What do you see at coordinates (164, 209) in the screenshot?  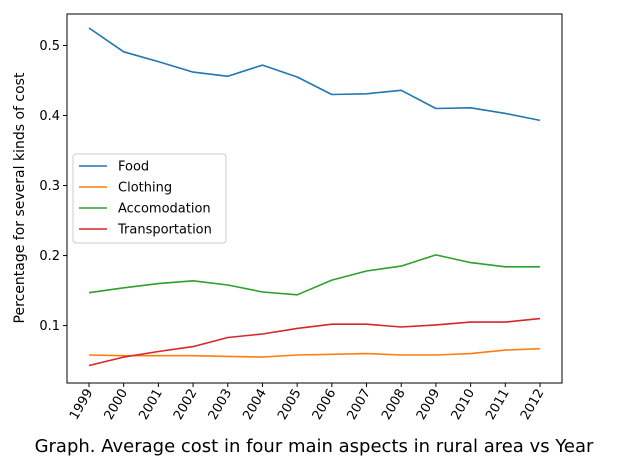 I see `legend-label-accomodation: Accomodation` at bounding box center [164, 209].